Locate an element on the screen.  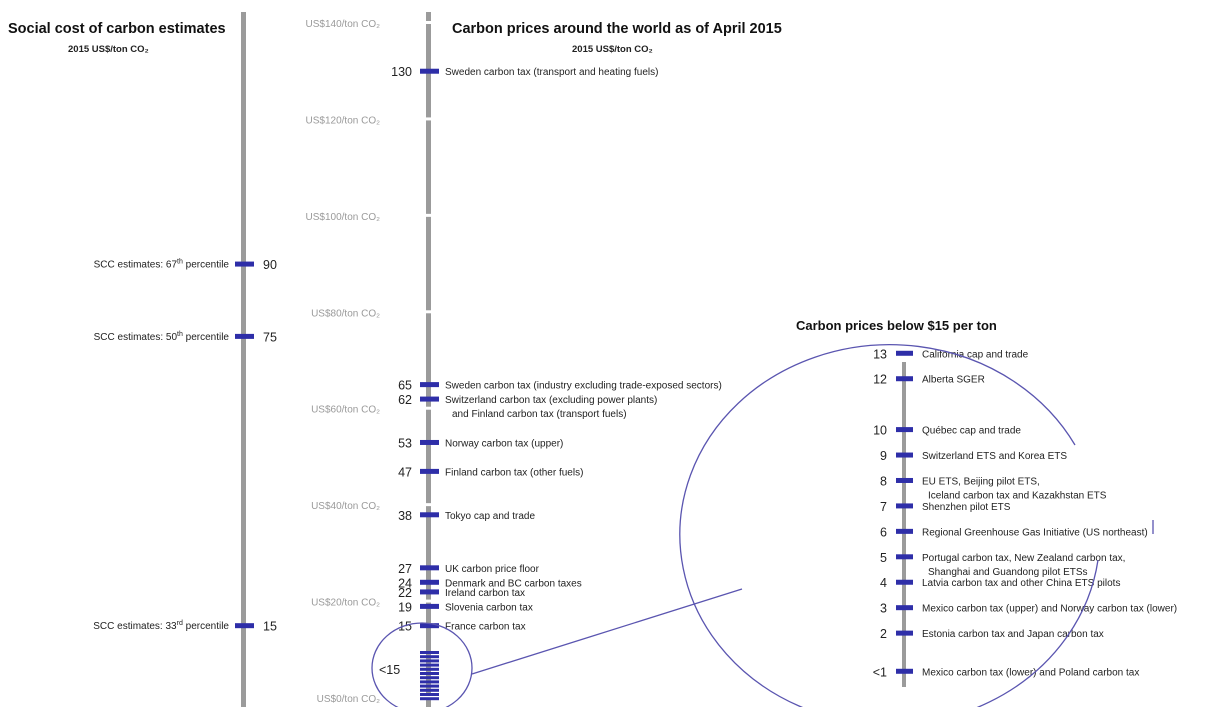
axis-tick-label: US$140/ton CO₂ is located at coordinates (343, 24).